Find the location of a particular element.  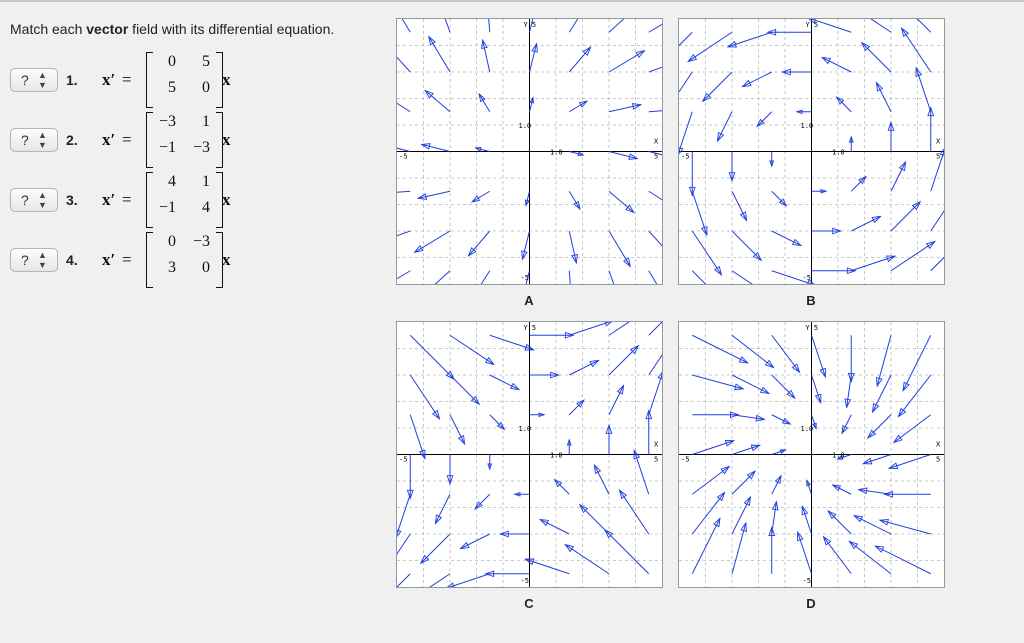

panel-label-a: A is located at coordinates (529, 300).